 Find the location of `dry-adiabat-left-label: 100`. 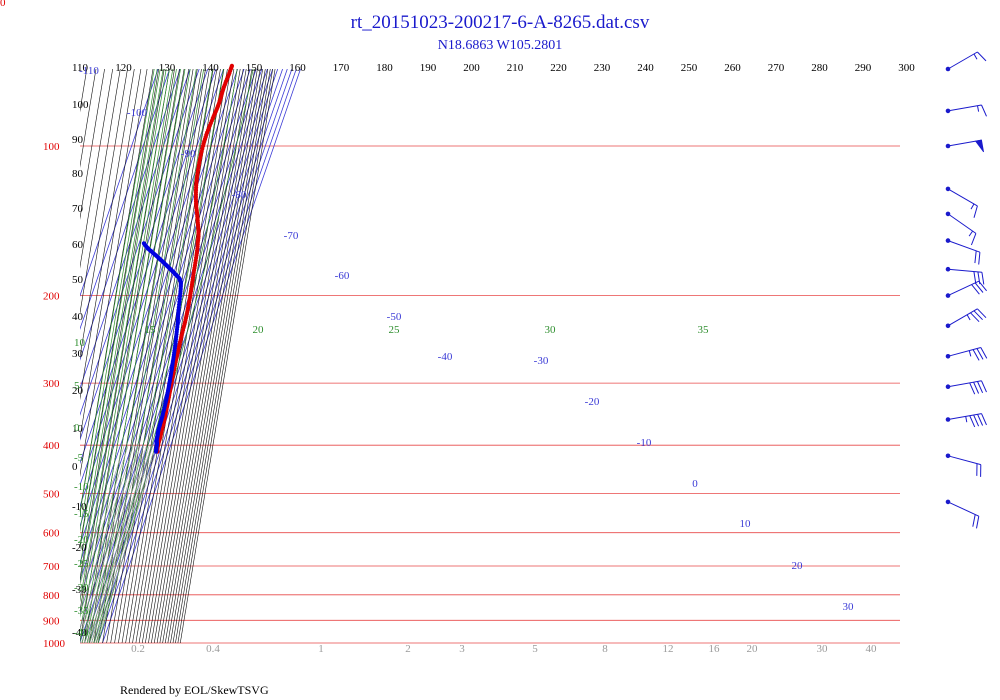

dry-adiabat-left-label: 100 is located at coordinates (80, 105).